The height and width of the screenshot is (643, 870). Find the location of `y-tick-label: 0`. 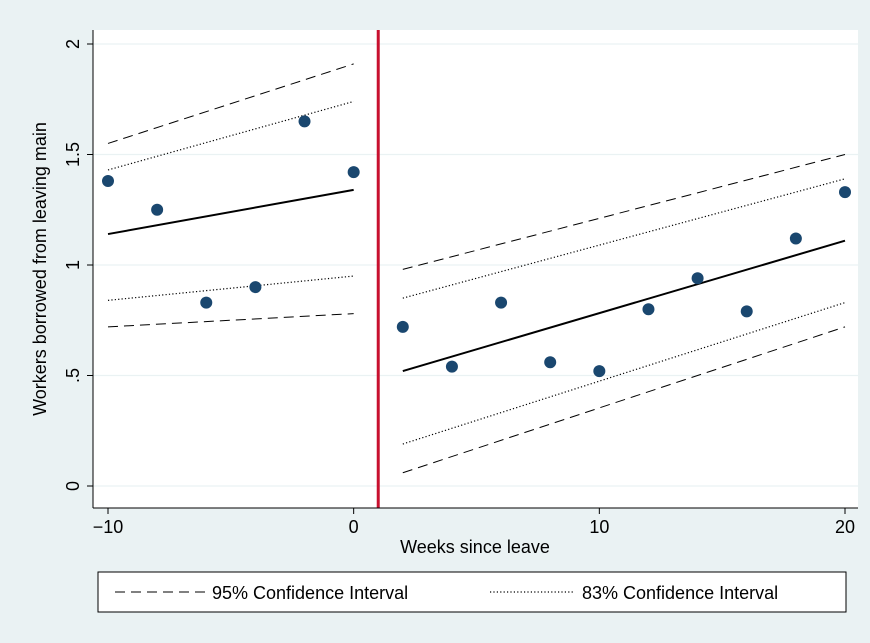

y-tick-label: 0 is located at coordinates (73, 486).